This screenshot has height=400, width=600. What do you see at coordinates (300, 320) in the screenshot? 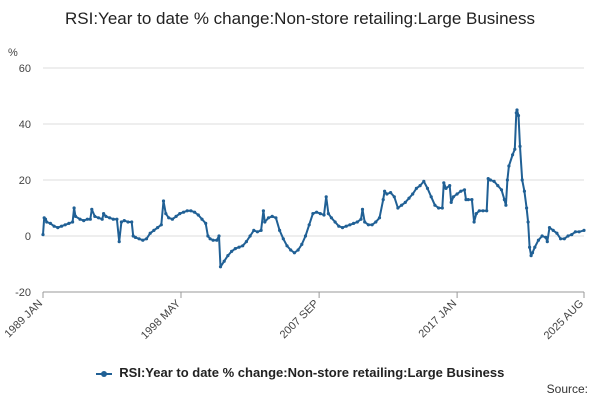
I see `x-tick-label: 2007 SEP` at bounding box center [300, 320].